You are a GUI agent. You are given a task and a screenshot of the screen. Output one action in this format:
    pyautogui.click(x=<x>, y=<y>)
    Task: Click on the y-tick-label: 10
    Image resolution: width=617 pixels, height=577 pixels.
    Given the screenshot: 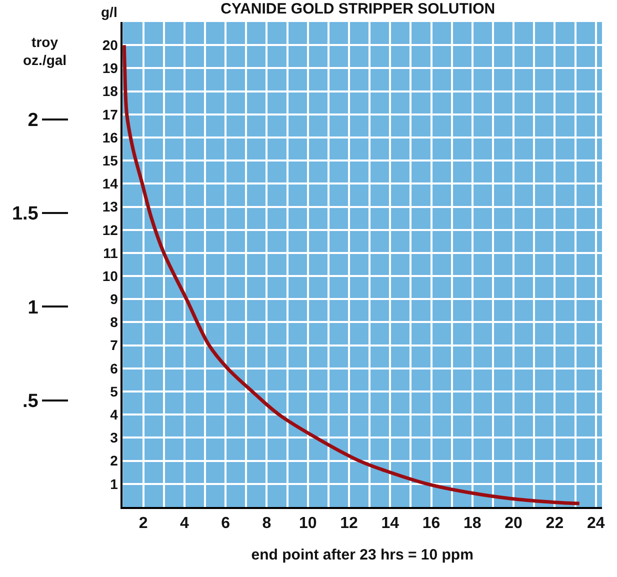 What is the action you would take?
    pyautogui.click(x=110, y=276)
    